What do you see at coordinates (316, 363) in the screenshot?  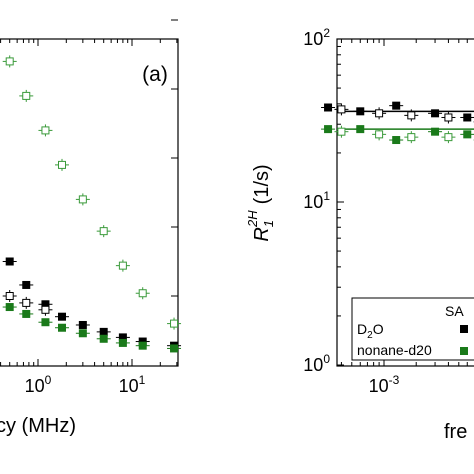 I see `y-tick-label: 10⁰` at bounding box center [316, 363].